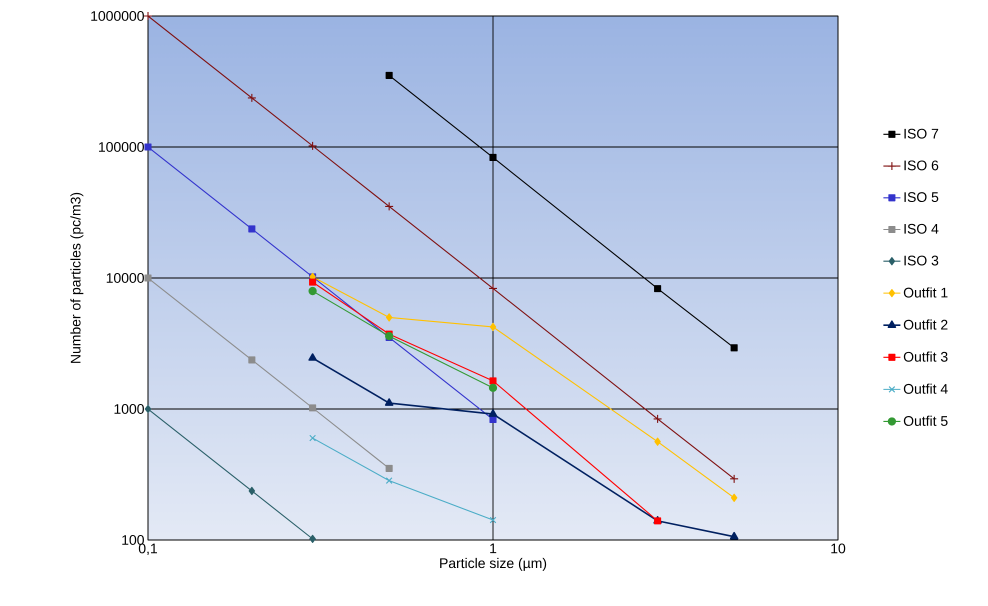 This screenshot has width=988, height=606. Describe the element at coordinates (148, 550) in the screenshot. I see `x-tick-label: 0,1` at that location.